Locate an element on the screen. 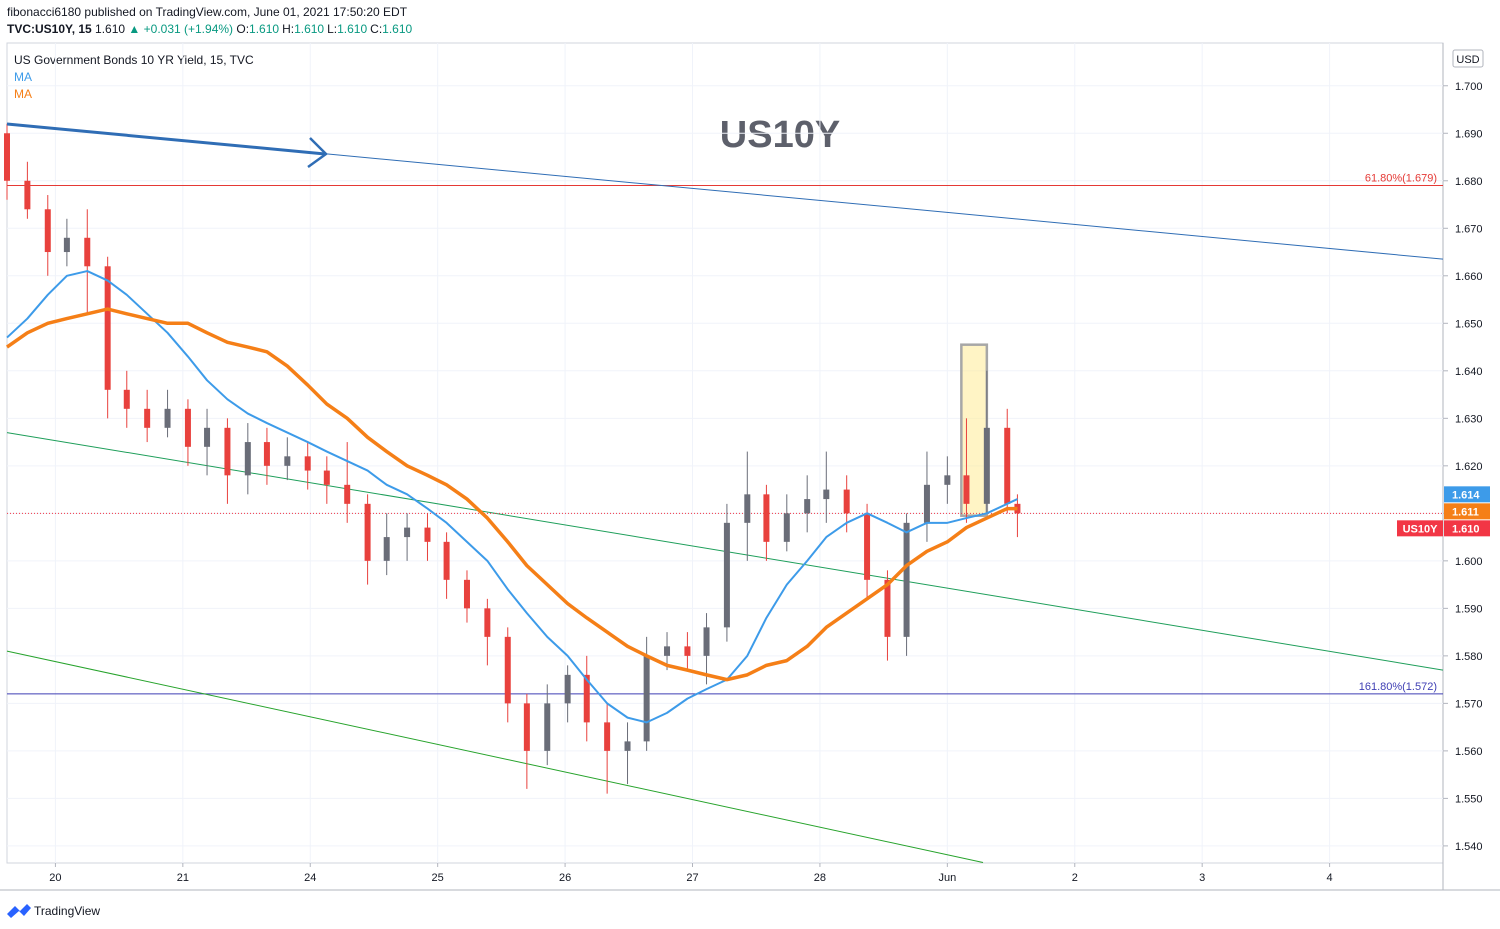 The image size is (1500, 929). y-tick-label: 1.600 is located at coordinates (1469, 562).